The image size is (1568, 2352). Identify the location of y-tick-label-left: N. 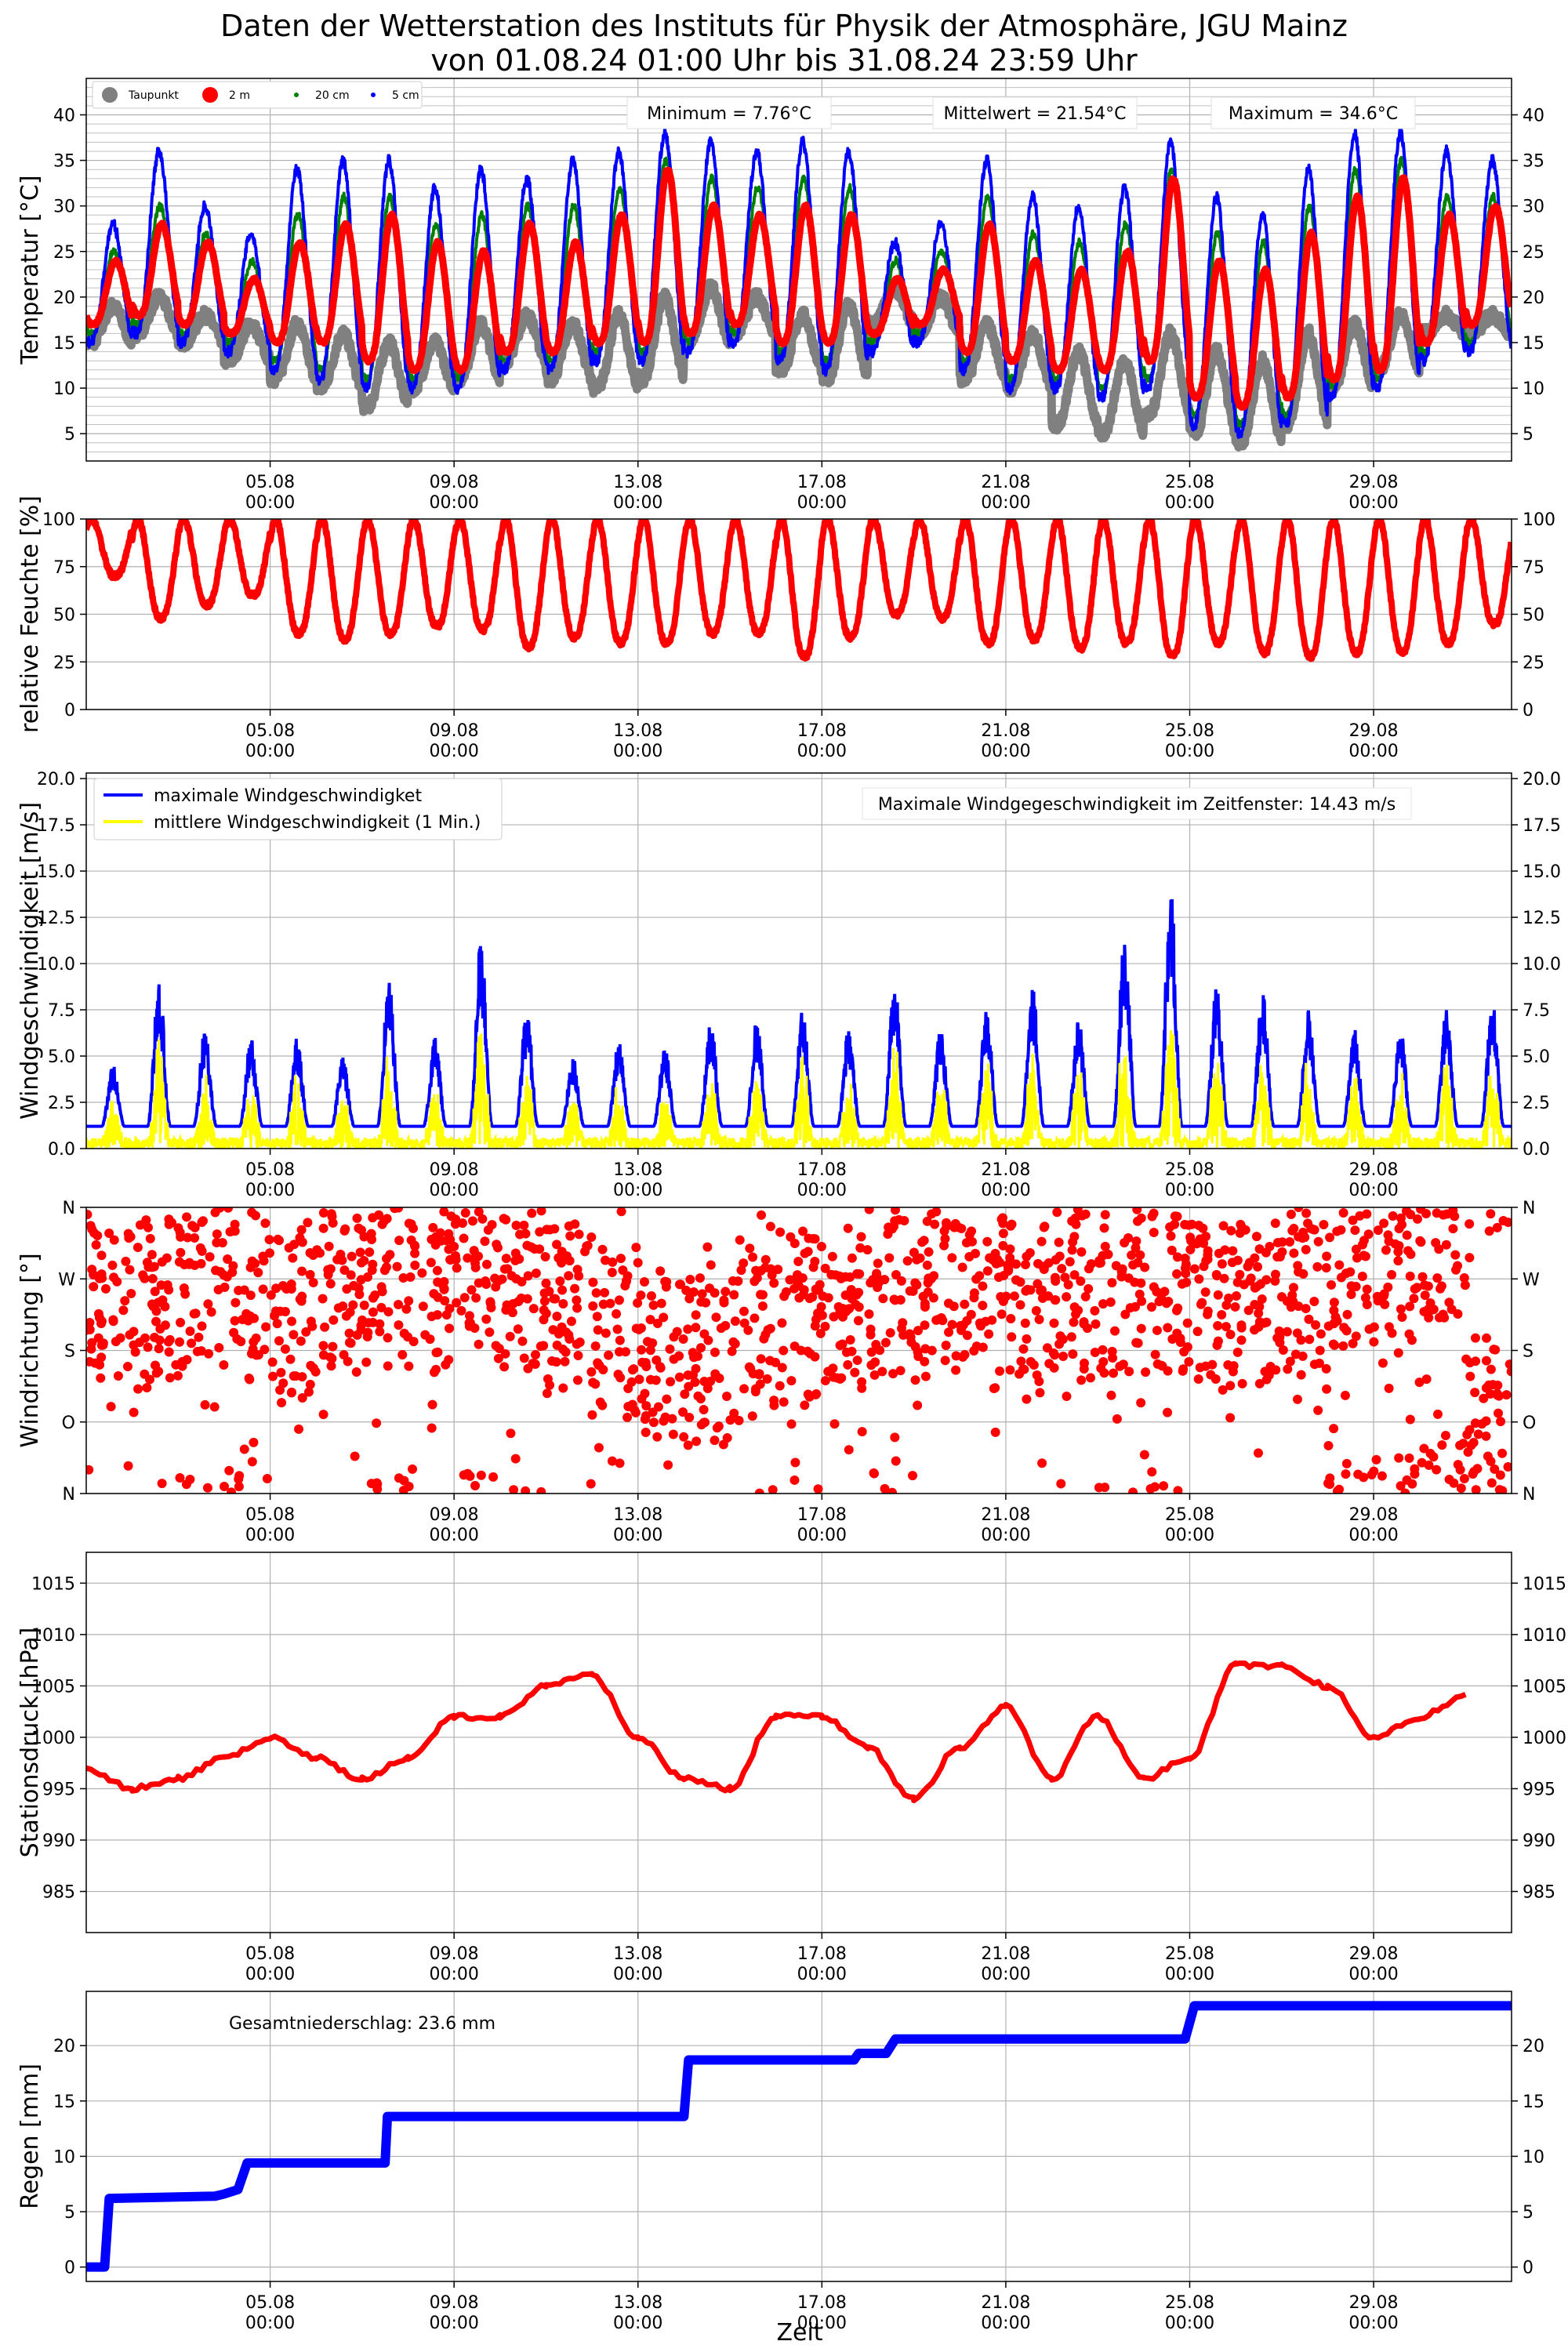
(69, 1494).